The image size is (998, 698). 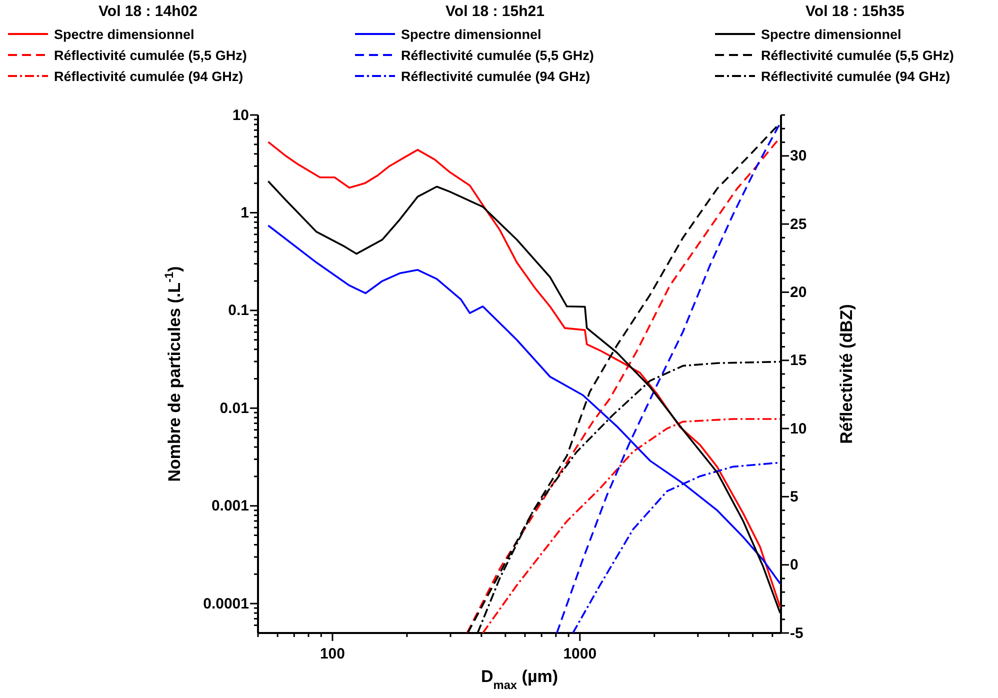 What do you see at coordinates (332, 654) in the screenshot?
I see `x-tick-label: 100` at bounding box center [332, 654].